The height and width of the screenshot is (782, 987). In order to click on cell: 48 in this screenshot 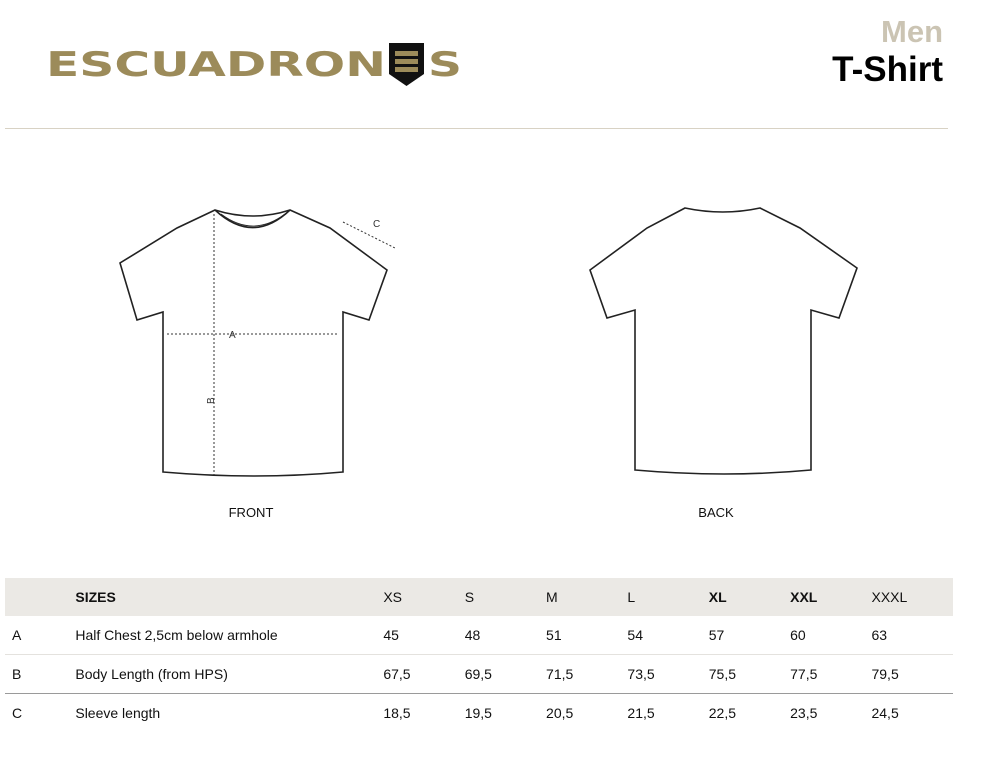, I will do `click(505, 635)`.